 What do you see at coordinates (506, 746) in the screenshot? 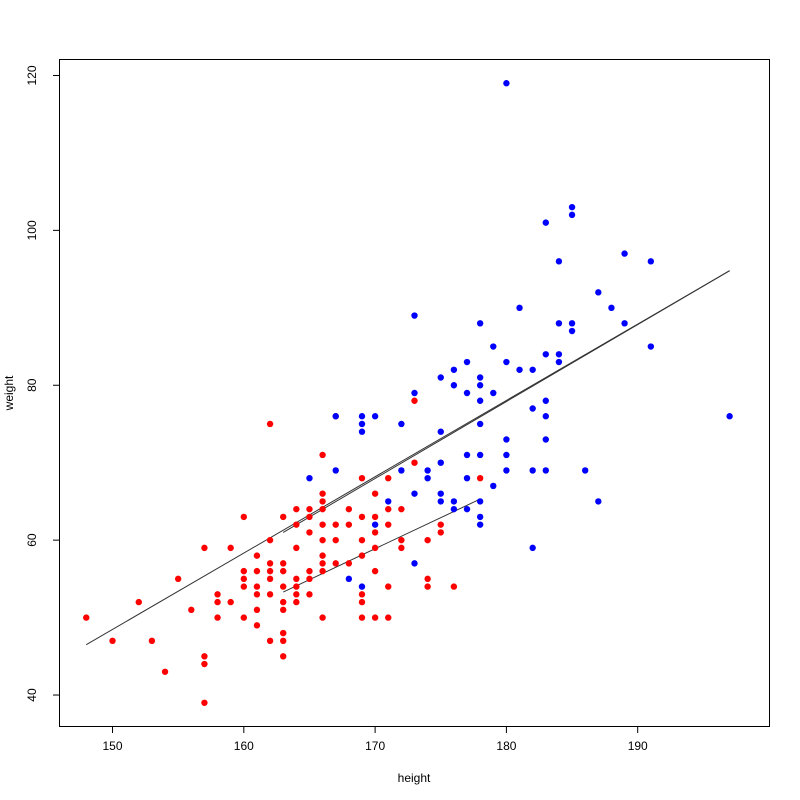
I see `x-tick-label: 180` at bounding box center [506, 746].